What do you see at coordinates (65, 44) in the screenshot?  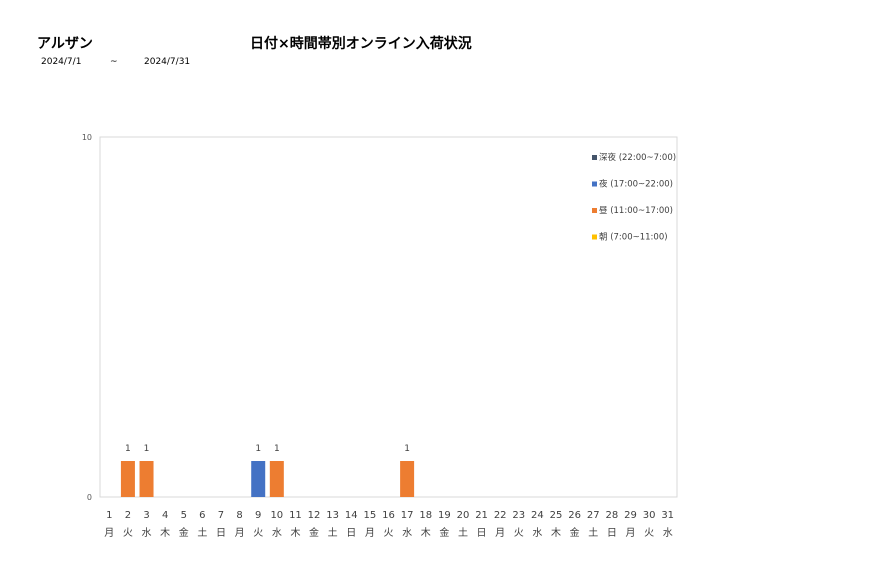 I see `shop-name: アルザン` at bounding box center [65, 44].